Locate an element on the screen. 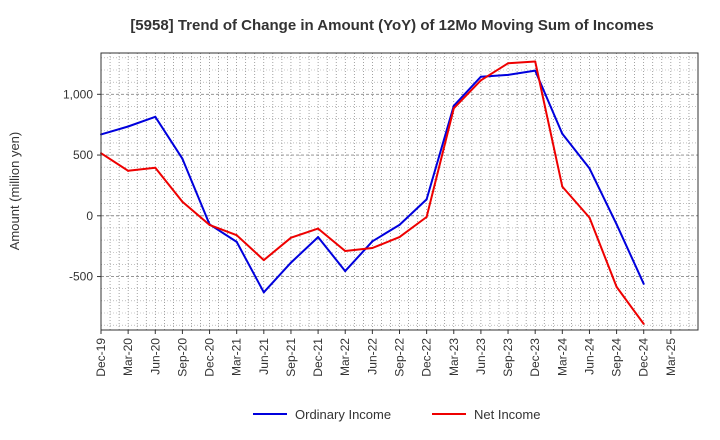 Image resolution: width=720 pixels, height=440 pixels. x-tick-label: Sep-24 is located at coordinates (617, 357).